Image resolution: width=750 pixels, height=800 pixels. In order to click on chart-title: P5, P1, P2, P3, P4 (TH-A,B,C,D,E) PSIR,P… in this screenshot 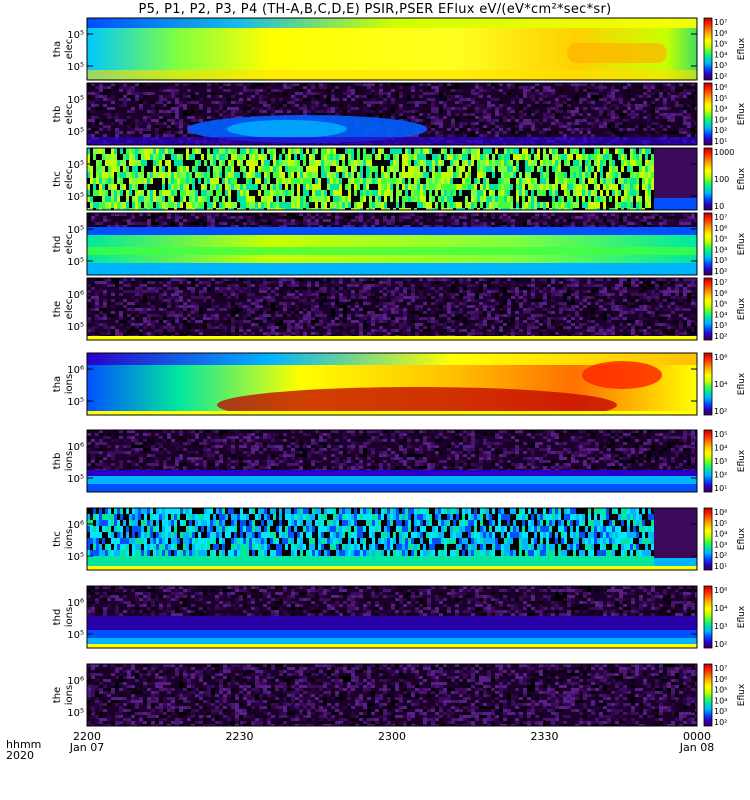, I will do `click(375, 9)`.